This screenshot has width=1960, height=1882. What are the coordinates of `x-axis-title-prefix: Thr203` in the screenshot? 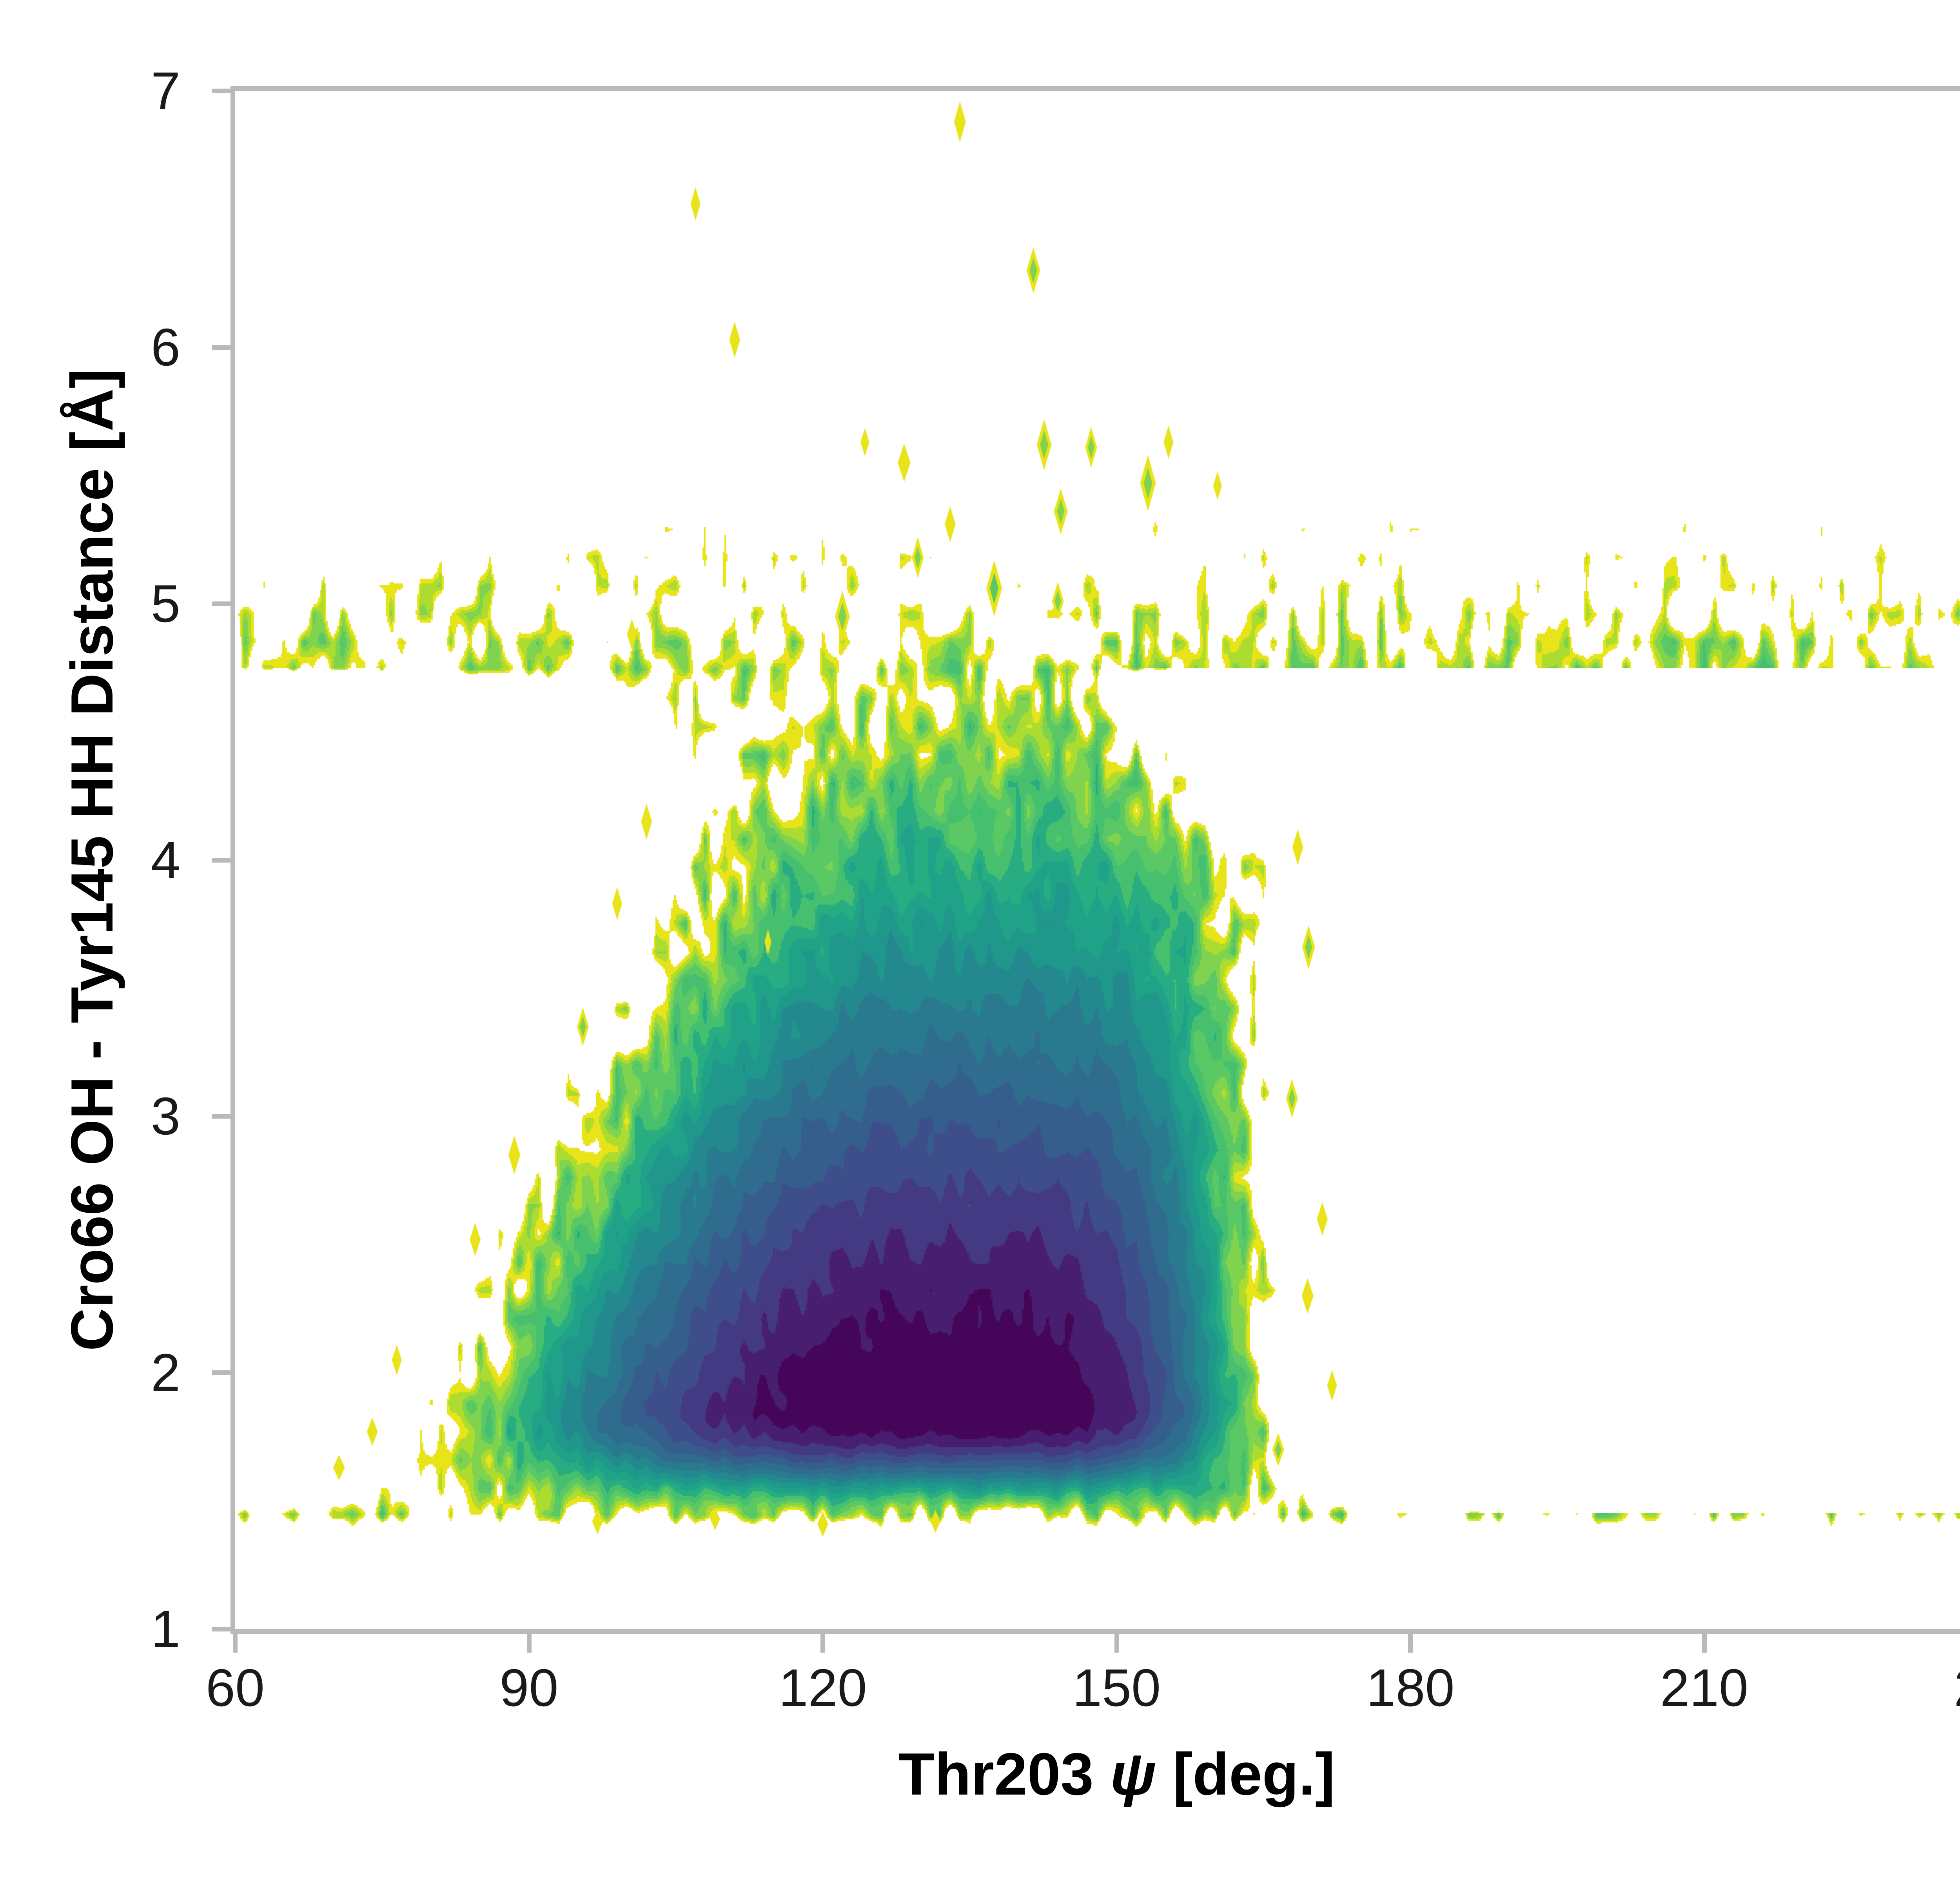 It's located at (1004, 1774).